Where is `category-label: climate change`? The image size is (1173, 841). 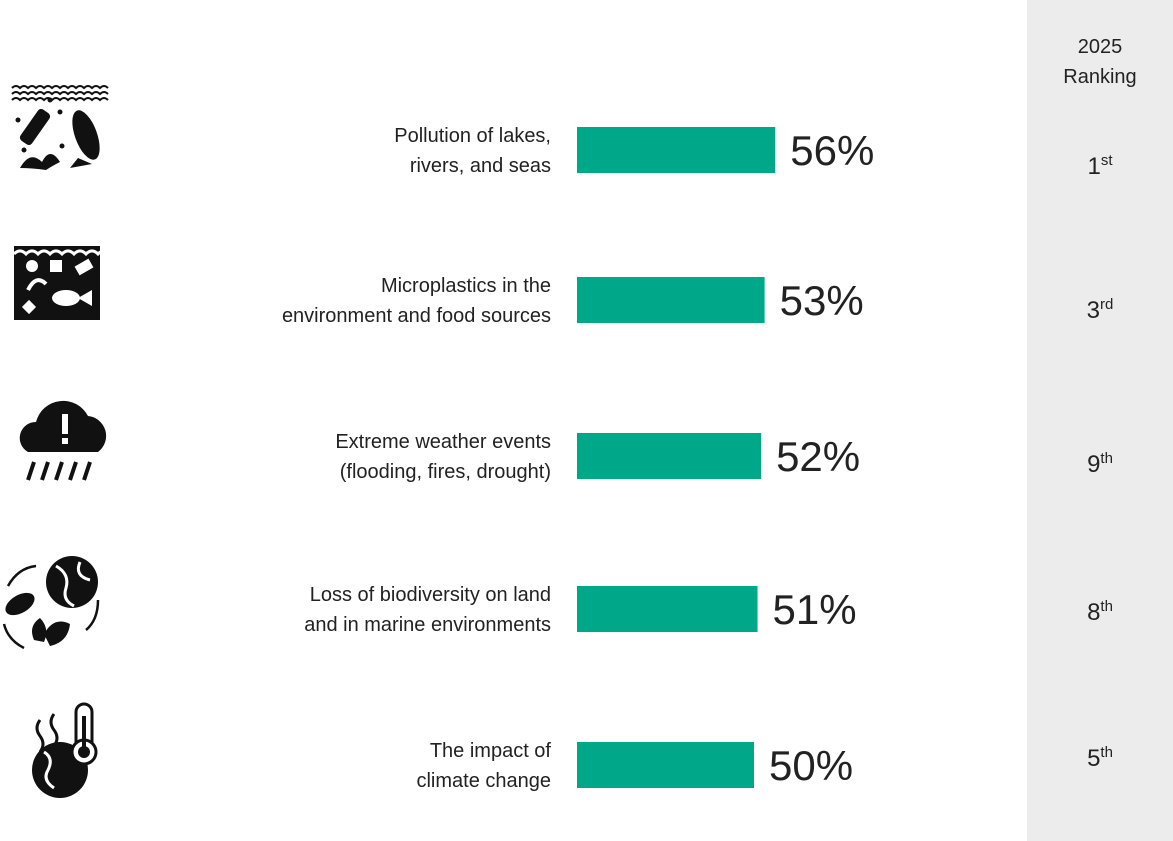
category-label: climate change is located at coordinates (483, 781).